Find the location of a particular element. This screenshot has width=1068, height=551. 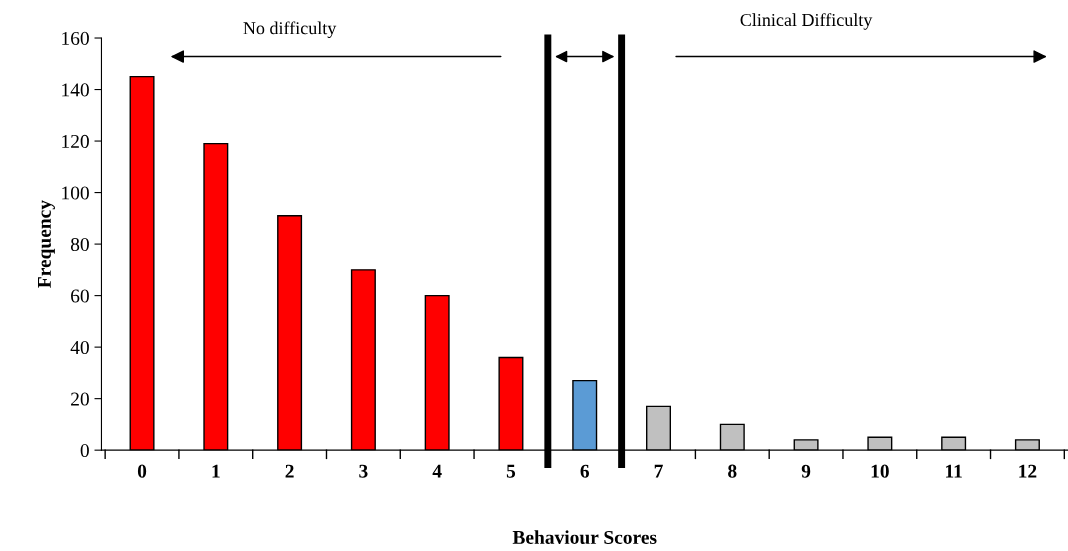

y-tick-label: 20 is located at coordinates (80, 399).